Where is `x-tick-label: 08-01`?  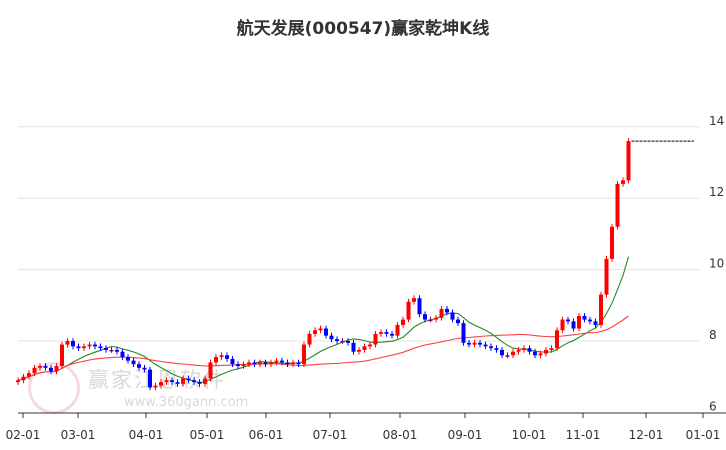 x-tick-label: 08-01 is located at coordinates (400, 435).